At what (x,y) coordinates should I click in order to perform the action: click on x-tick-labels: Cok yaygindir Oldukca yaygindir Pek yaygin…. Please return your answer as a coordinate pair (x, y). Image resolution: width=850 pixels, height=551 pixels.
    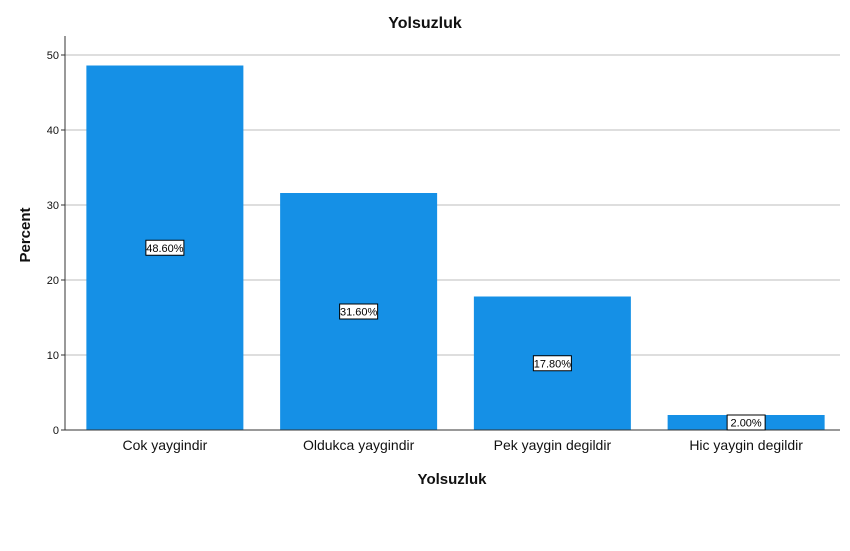
    Looking at the image, I should click on (462, 445).